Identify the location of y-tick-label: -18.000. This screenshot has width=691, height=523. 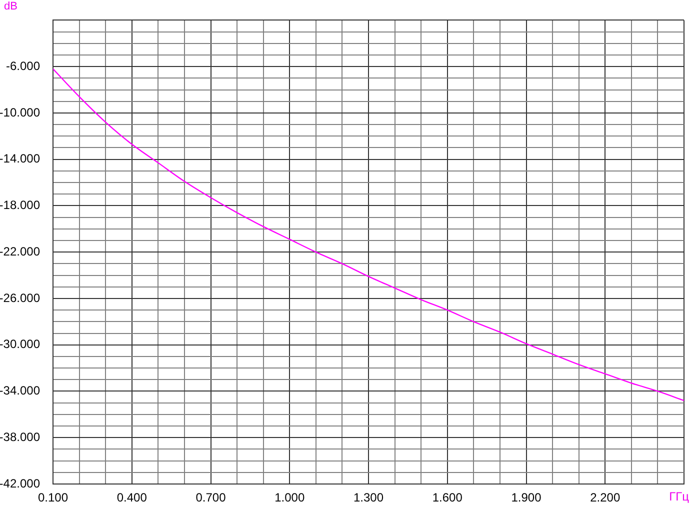
(20, 205).